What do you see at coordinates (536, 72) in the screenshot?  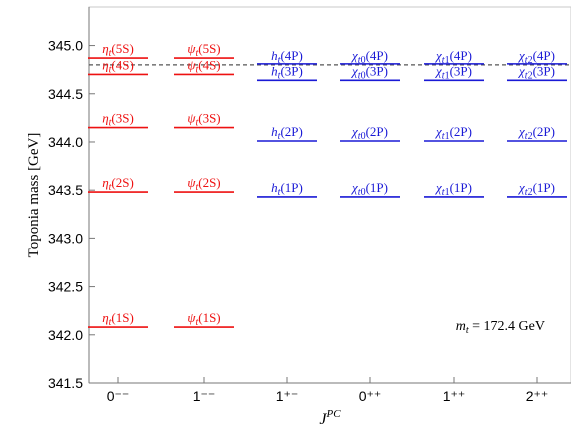 I see `level-label: χt2(3P)` at bounding box center [536, 72].